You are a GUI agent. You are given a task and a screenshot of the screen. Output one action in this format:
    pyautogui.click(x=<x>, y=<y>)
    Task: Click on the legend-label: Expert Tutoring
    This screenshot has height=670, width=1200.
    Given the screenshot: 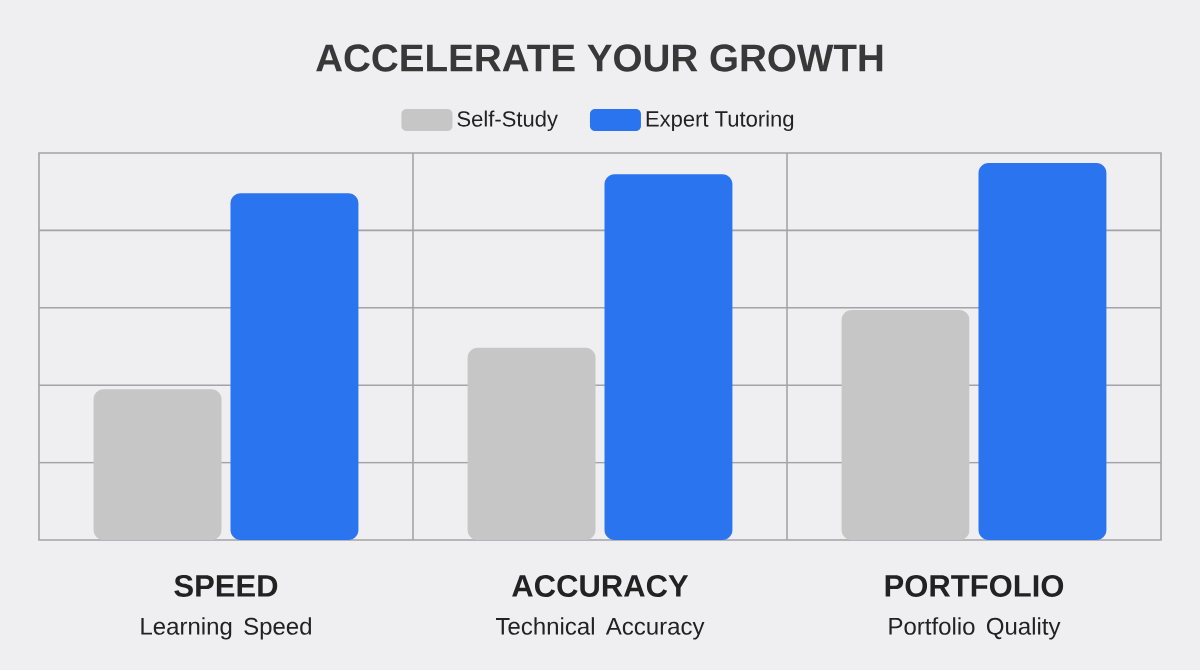 What is the action you would take?
    pyautogui.click(x=720, y=121)
    